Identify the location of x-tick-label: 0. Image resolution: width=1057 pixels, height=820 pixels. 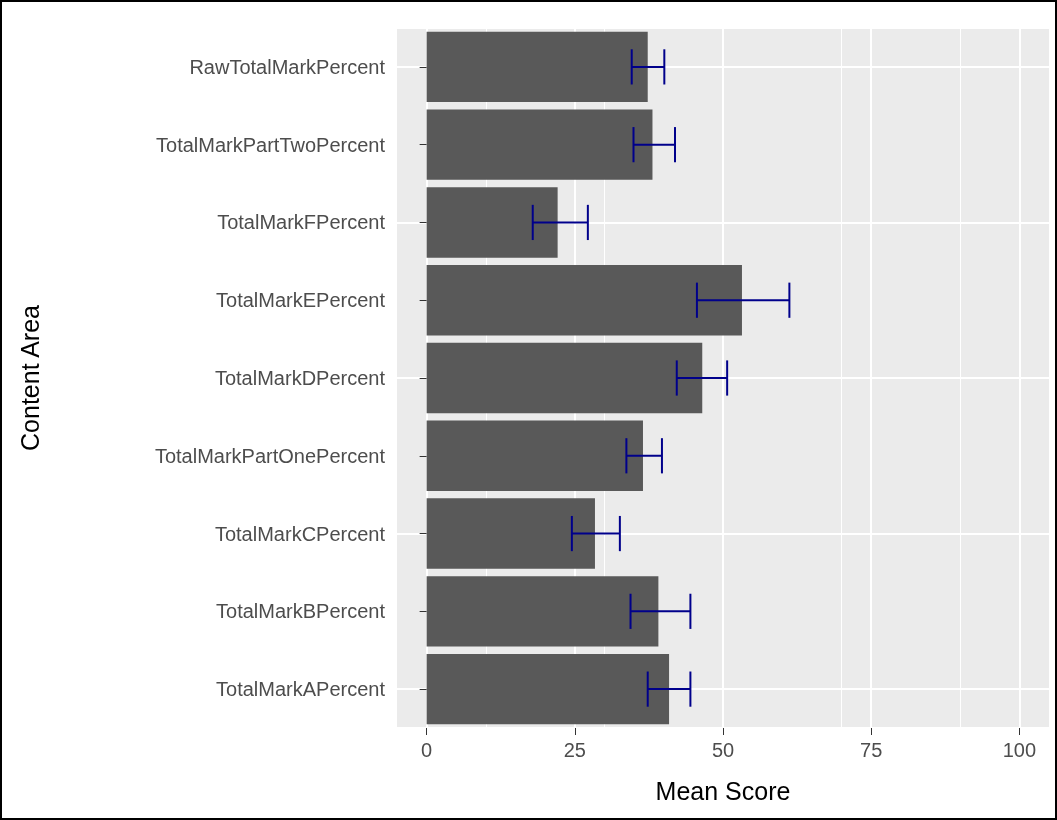
(427, 750).